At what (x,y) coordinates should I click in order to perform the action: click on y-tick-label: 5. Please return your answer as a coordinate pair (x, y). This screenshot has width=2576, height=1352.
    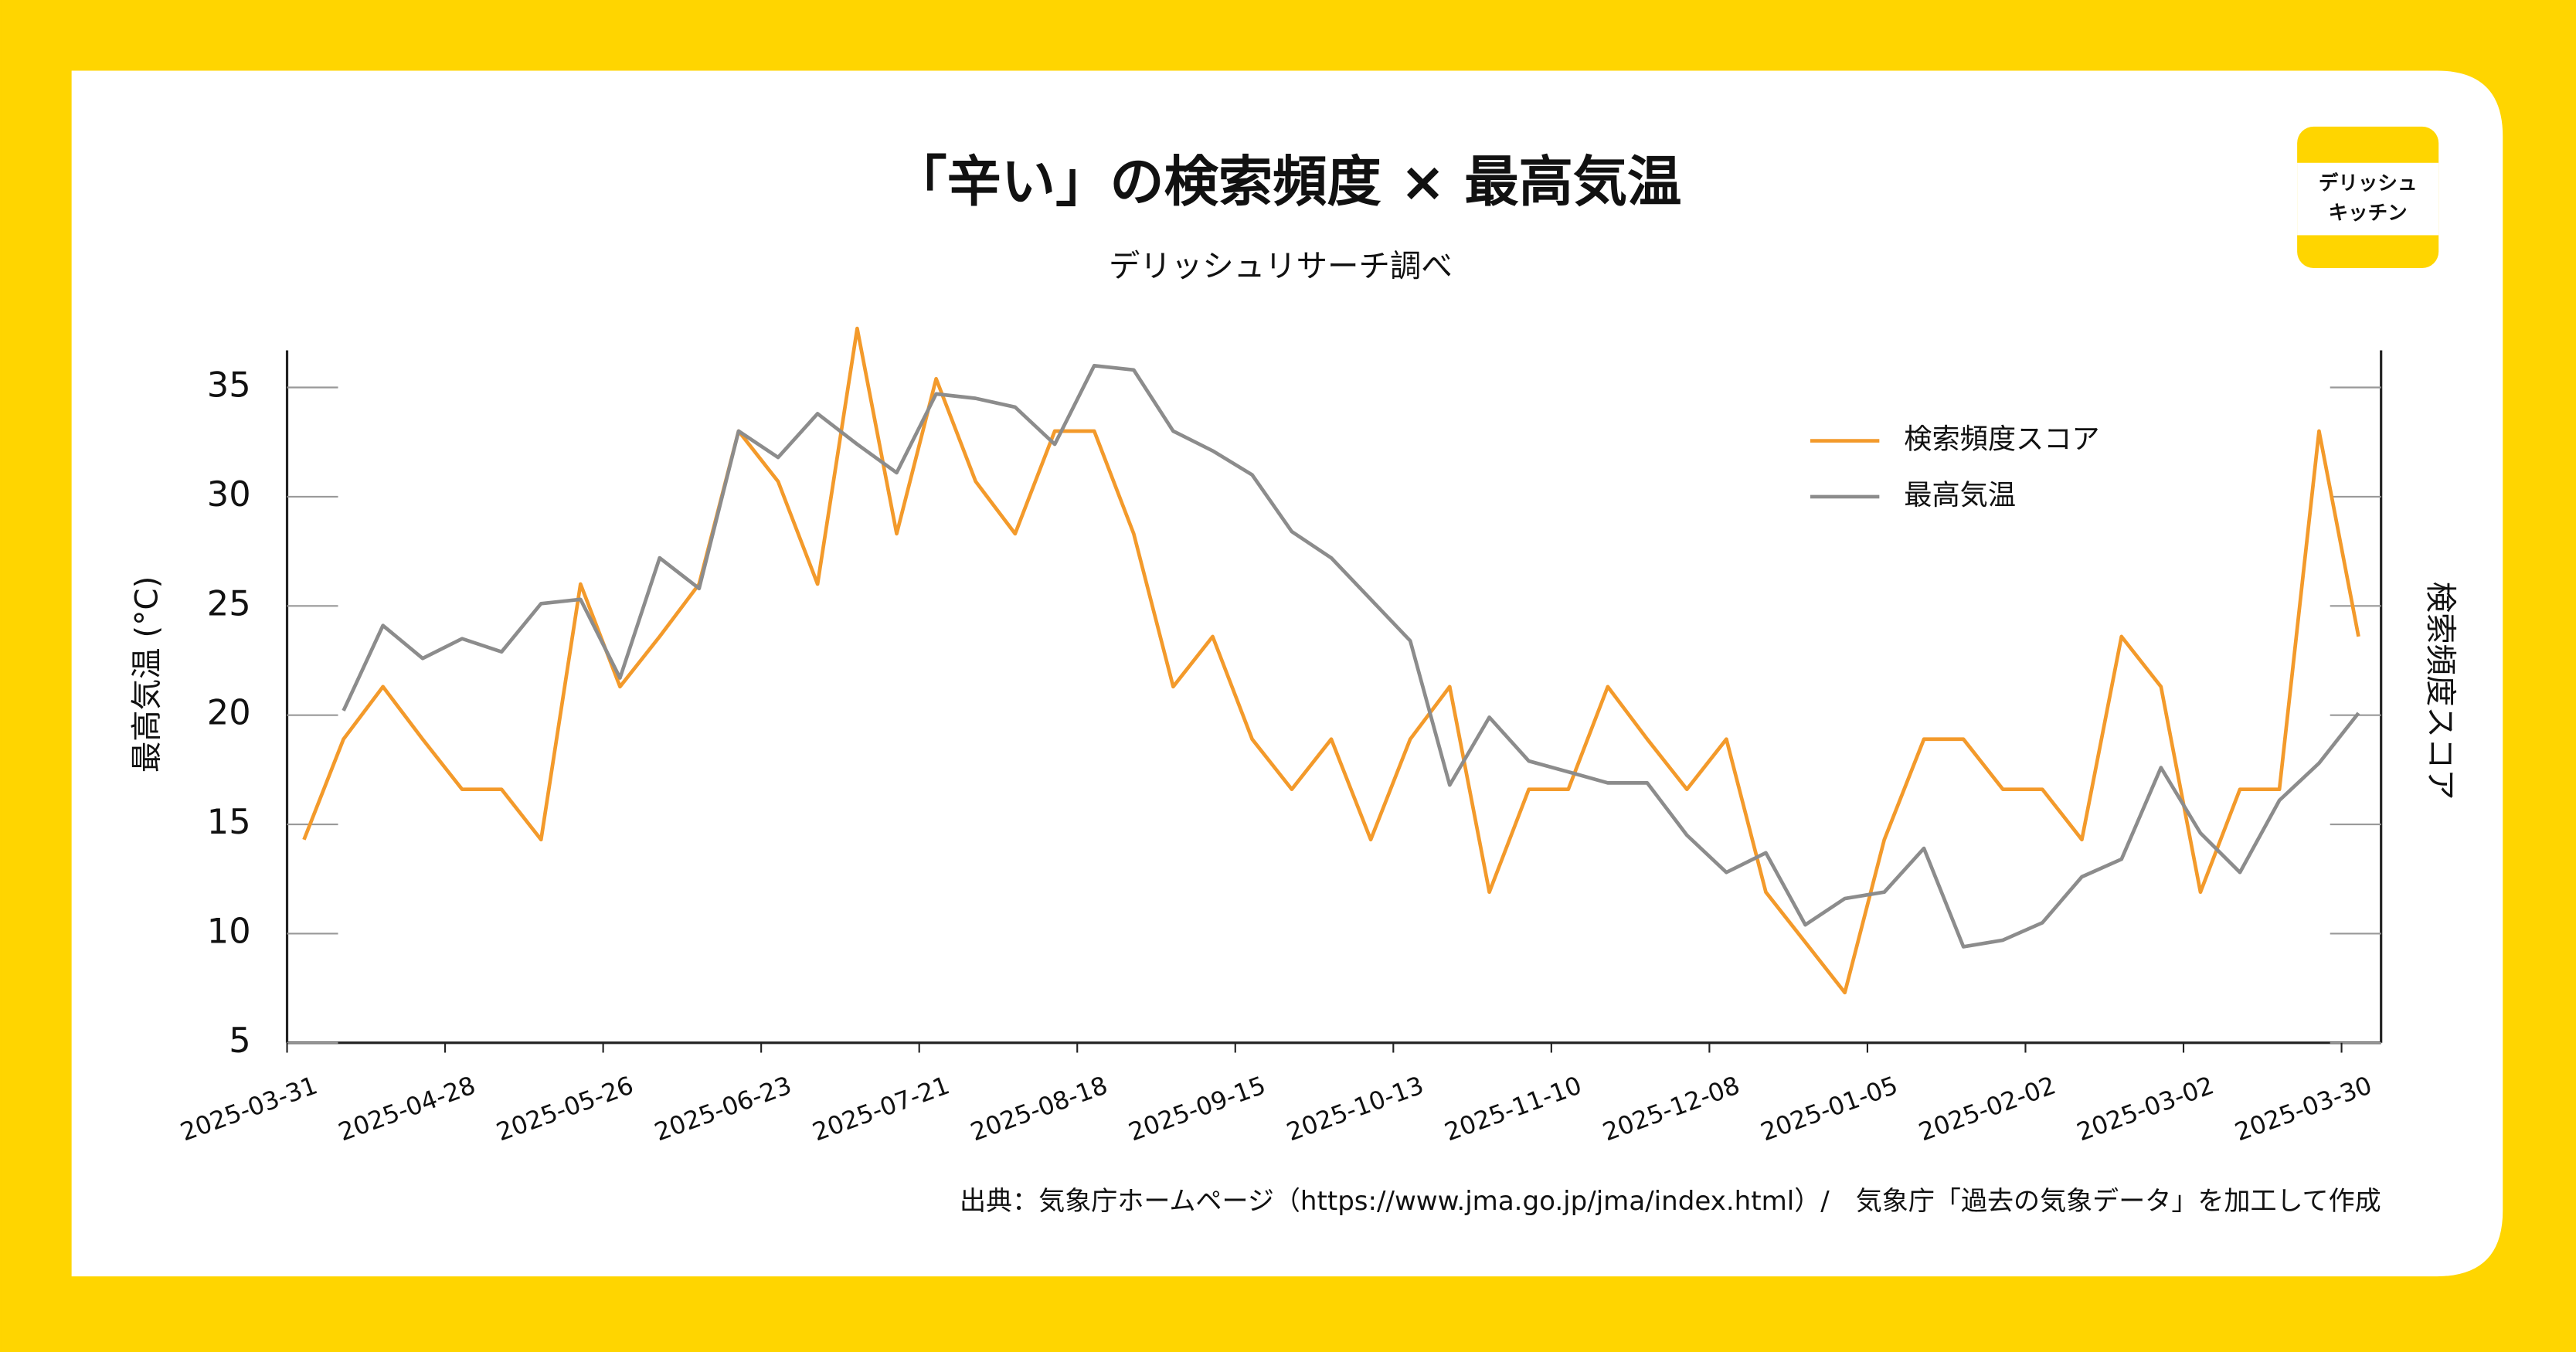
    Looking at the image, I should click on (239, 1041).